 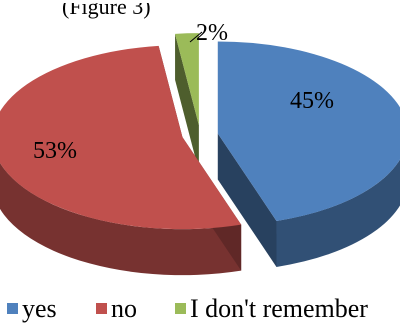 I want to click on legend-label-yes: yes, so click(x=39, y=308).